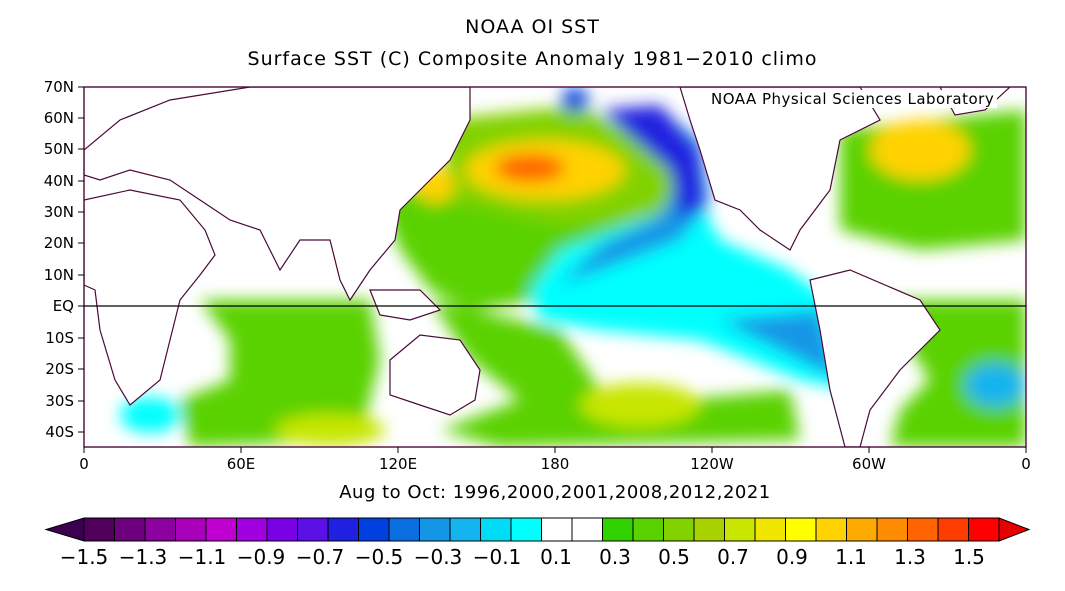 The image size is (1065, 591). What do you see at coordinates (853, 99) in the screenshot?
I see `credit-label: NOAA Physical Sciences Laboratory` at bounding box center [853, 99].